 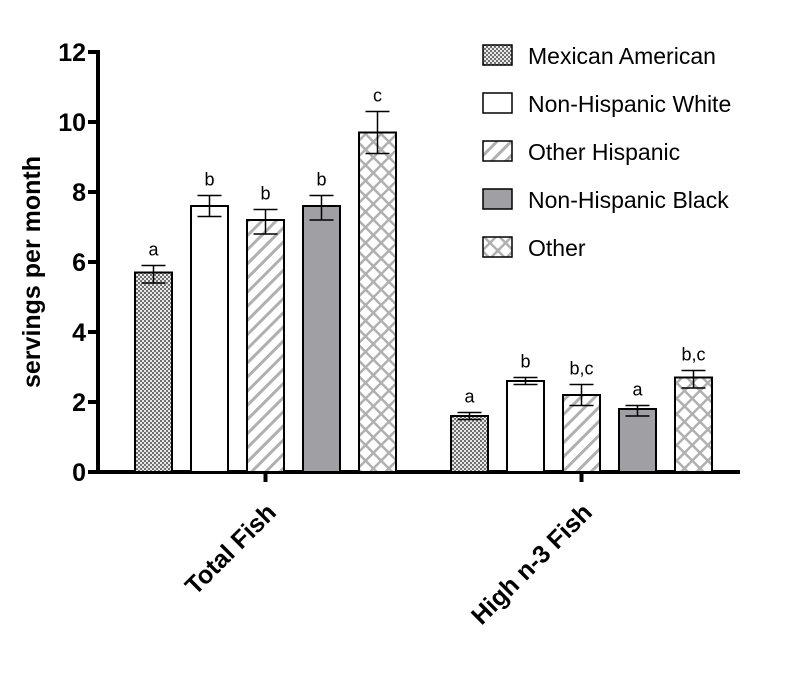 What do you see at coordinates (79, 263) in the screenshot?
I see `y-tick-label: 6` at bounding box center [79, 263].